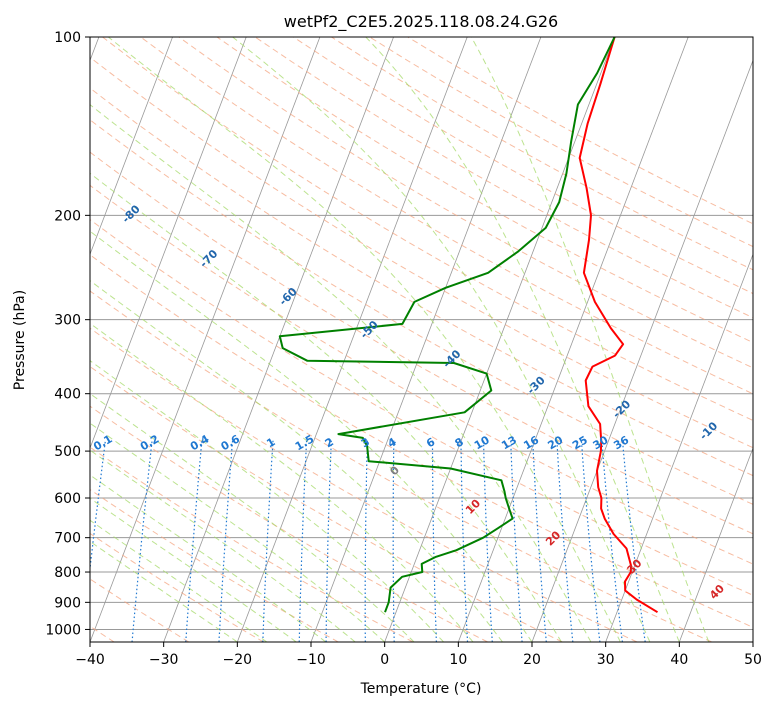 This screenshot has width=775, height=708. Describe the element at coordinates (531, 442) in the screenshot. I see `mixing-ratio-label: 16` at that location.